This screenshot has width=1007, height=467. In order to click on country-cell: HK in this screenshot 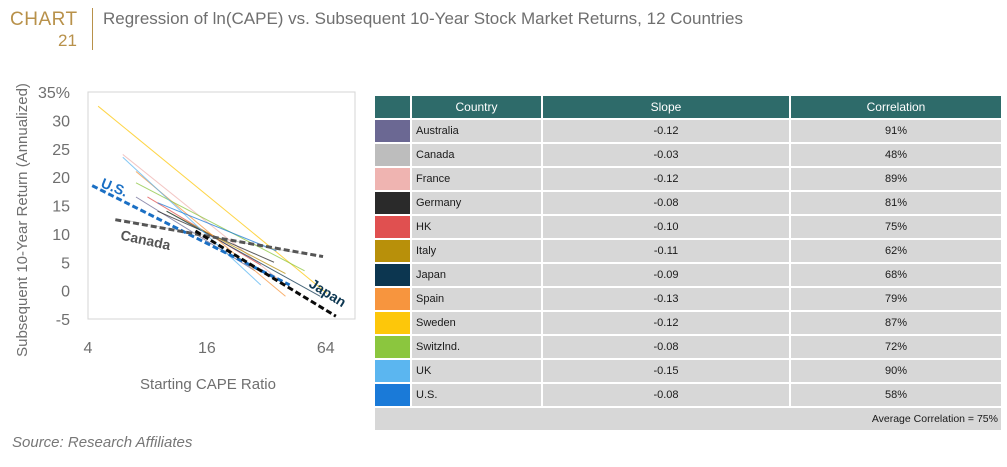, I will do `click(476, 227)`.